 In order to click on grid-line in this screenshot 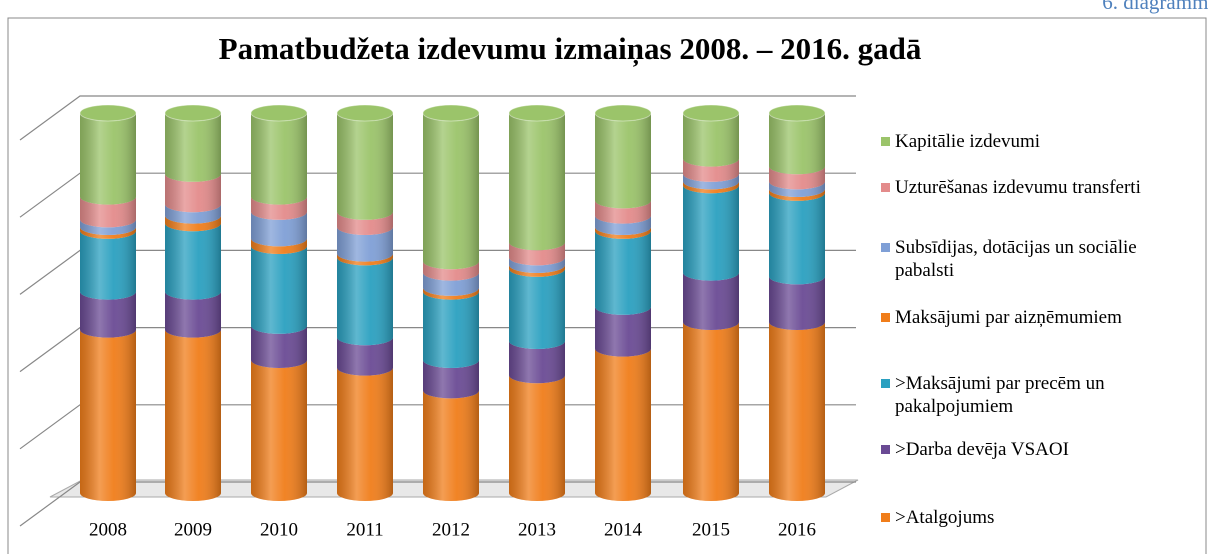, I will do `click(437, 118)`.